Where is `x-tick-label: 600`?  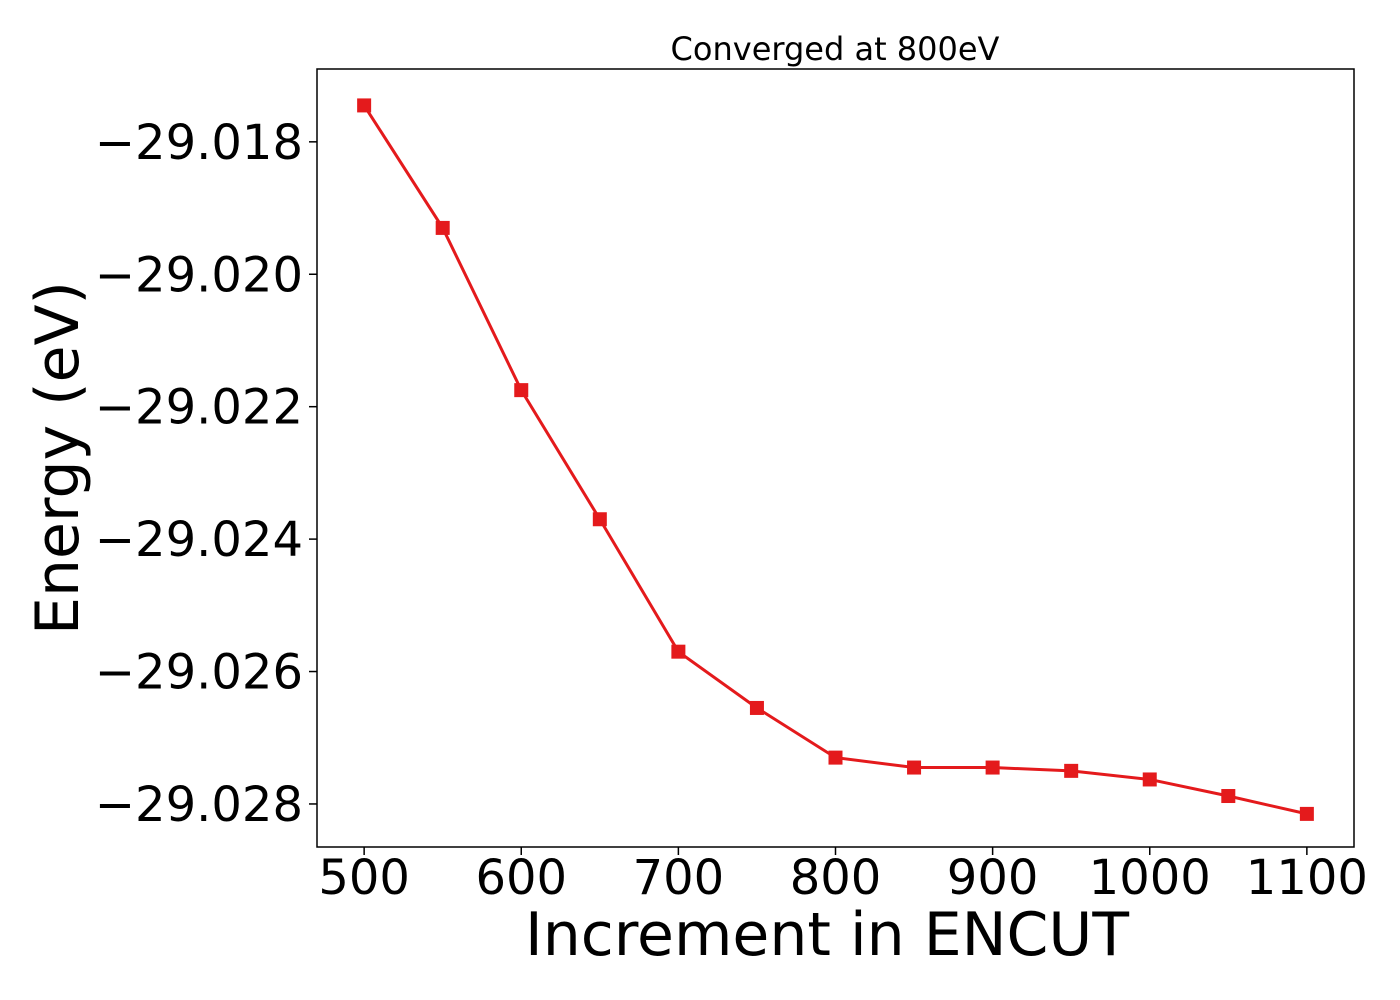 x-tick-label: 600 is located at coordinates (521, 878).